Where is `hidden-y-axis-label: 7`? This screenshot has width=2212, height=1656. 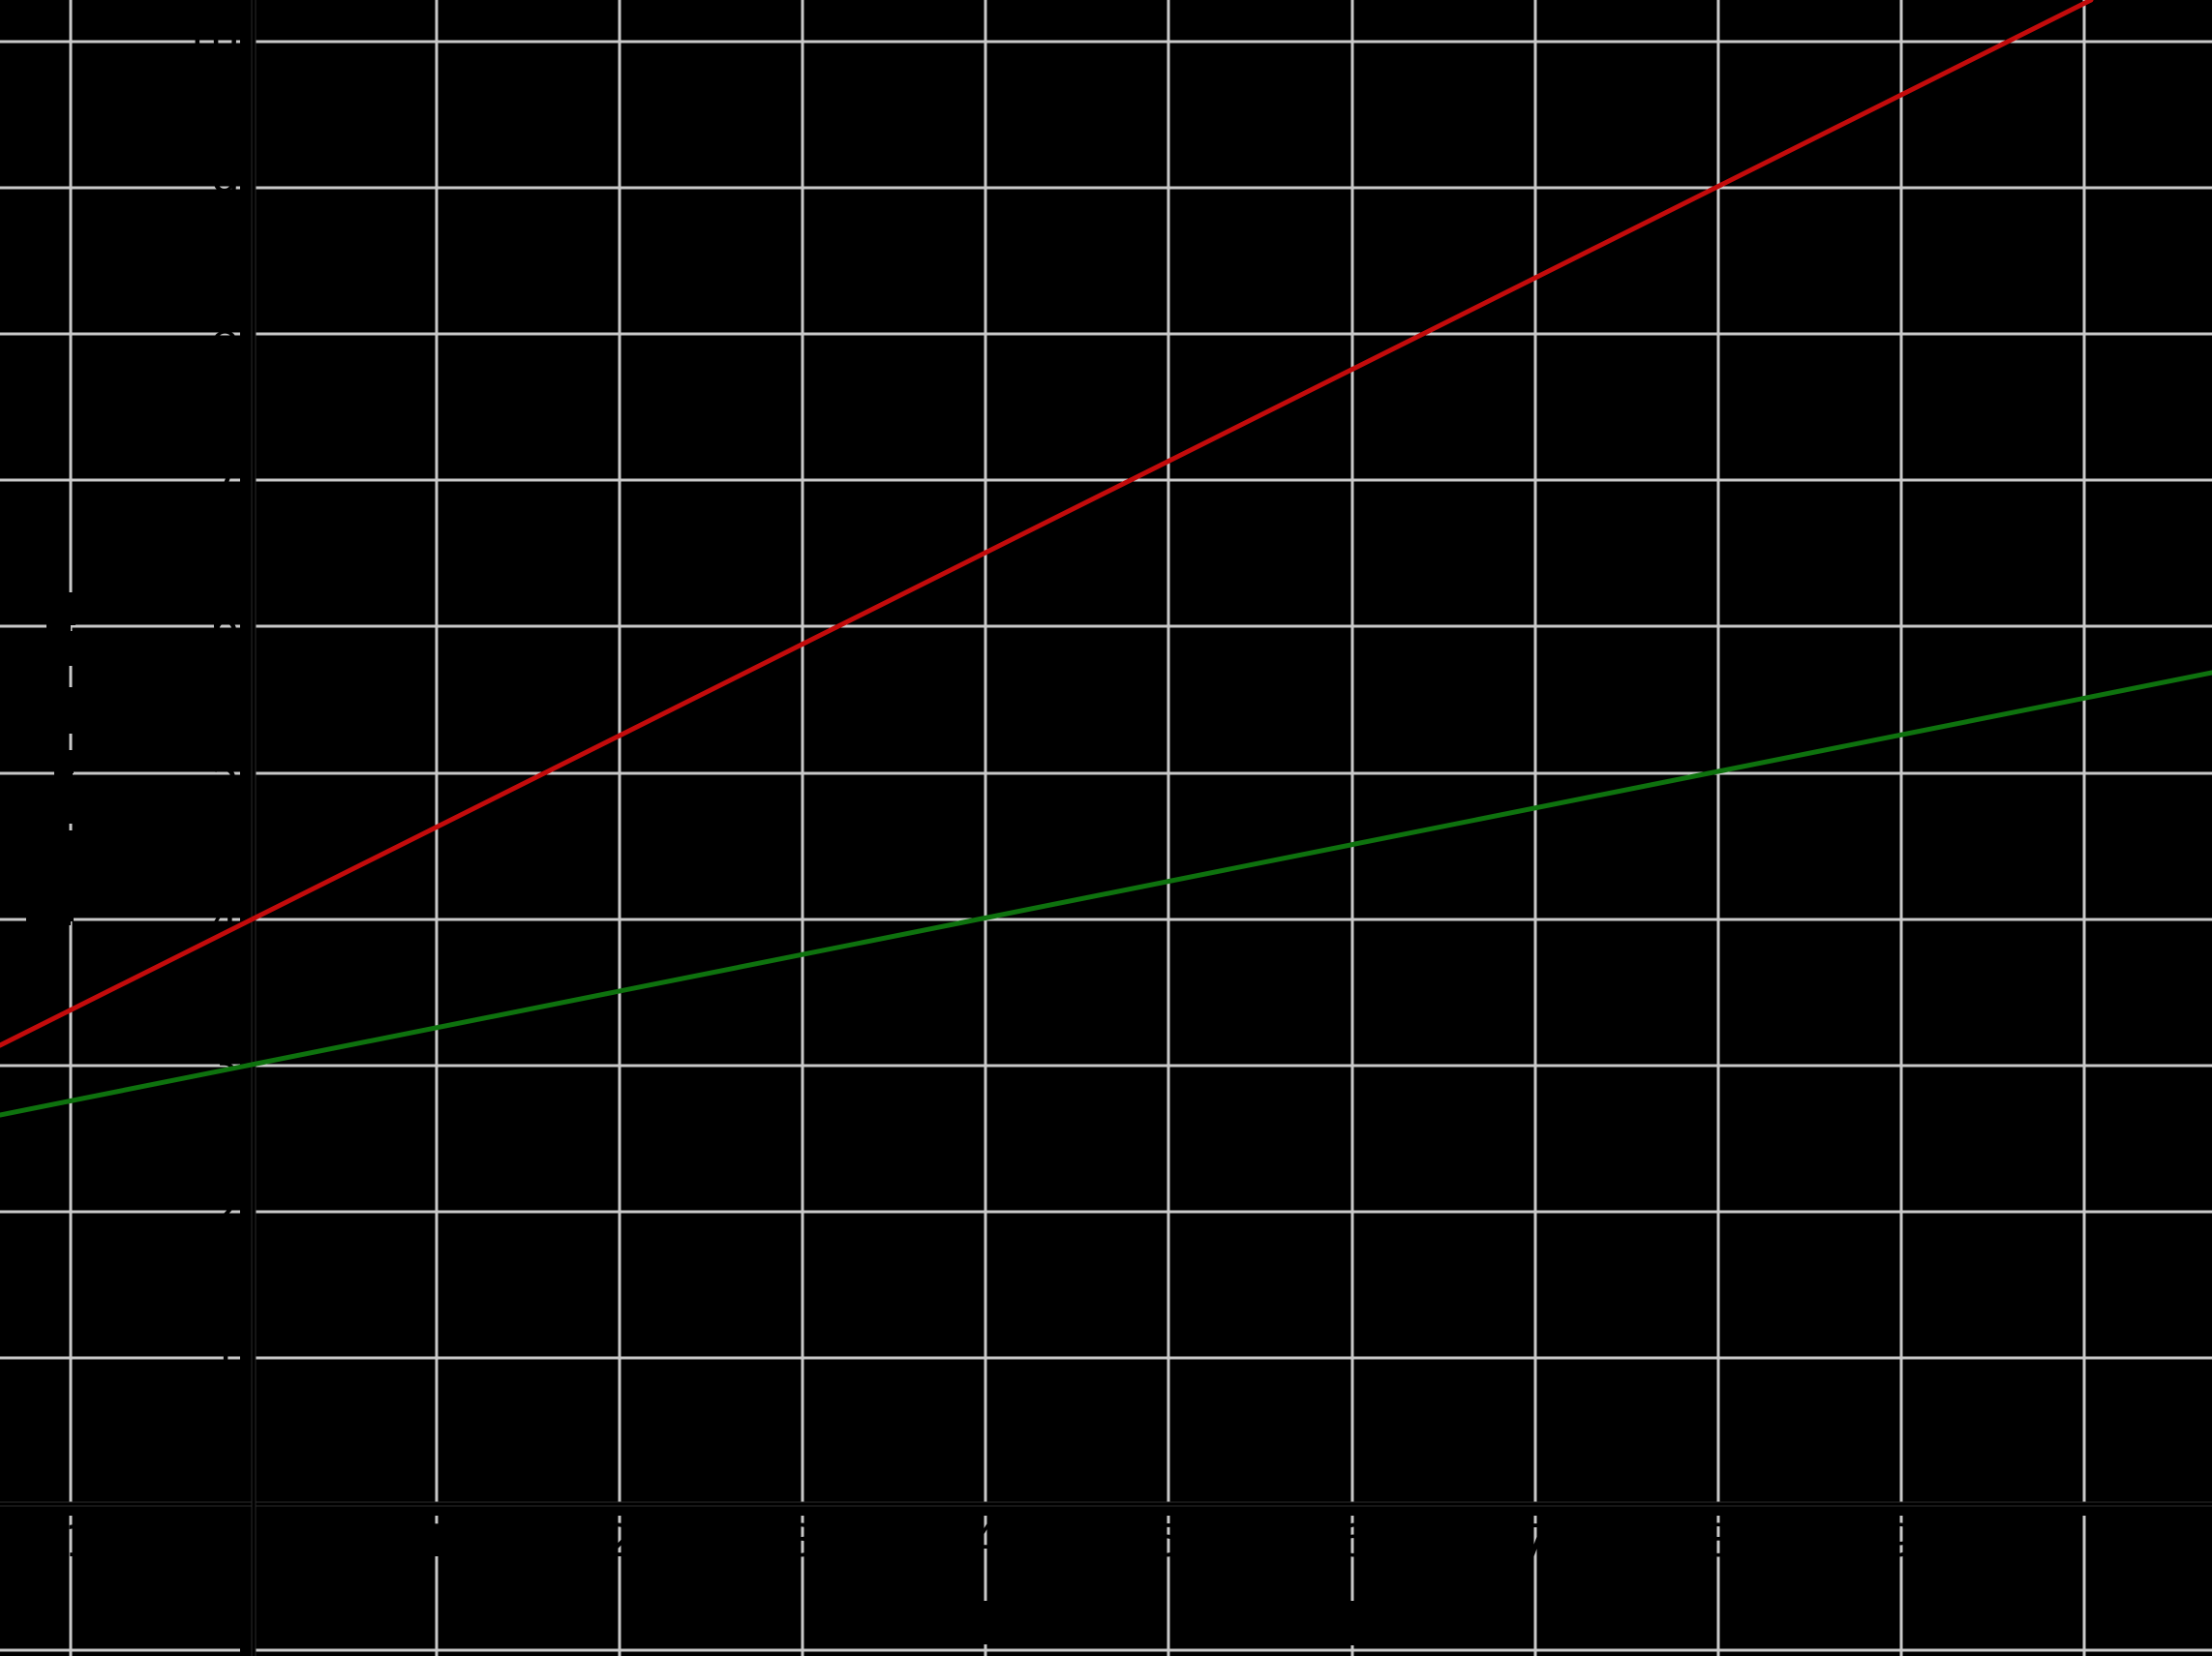
hidden-y-axis-label: 7 is located at coordinates (225, 480).